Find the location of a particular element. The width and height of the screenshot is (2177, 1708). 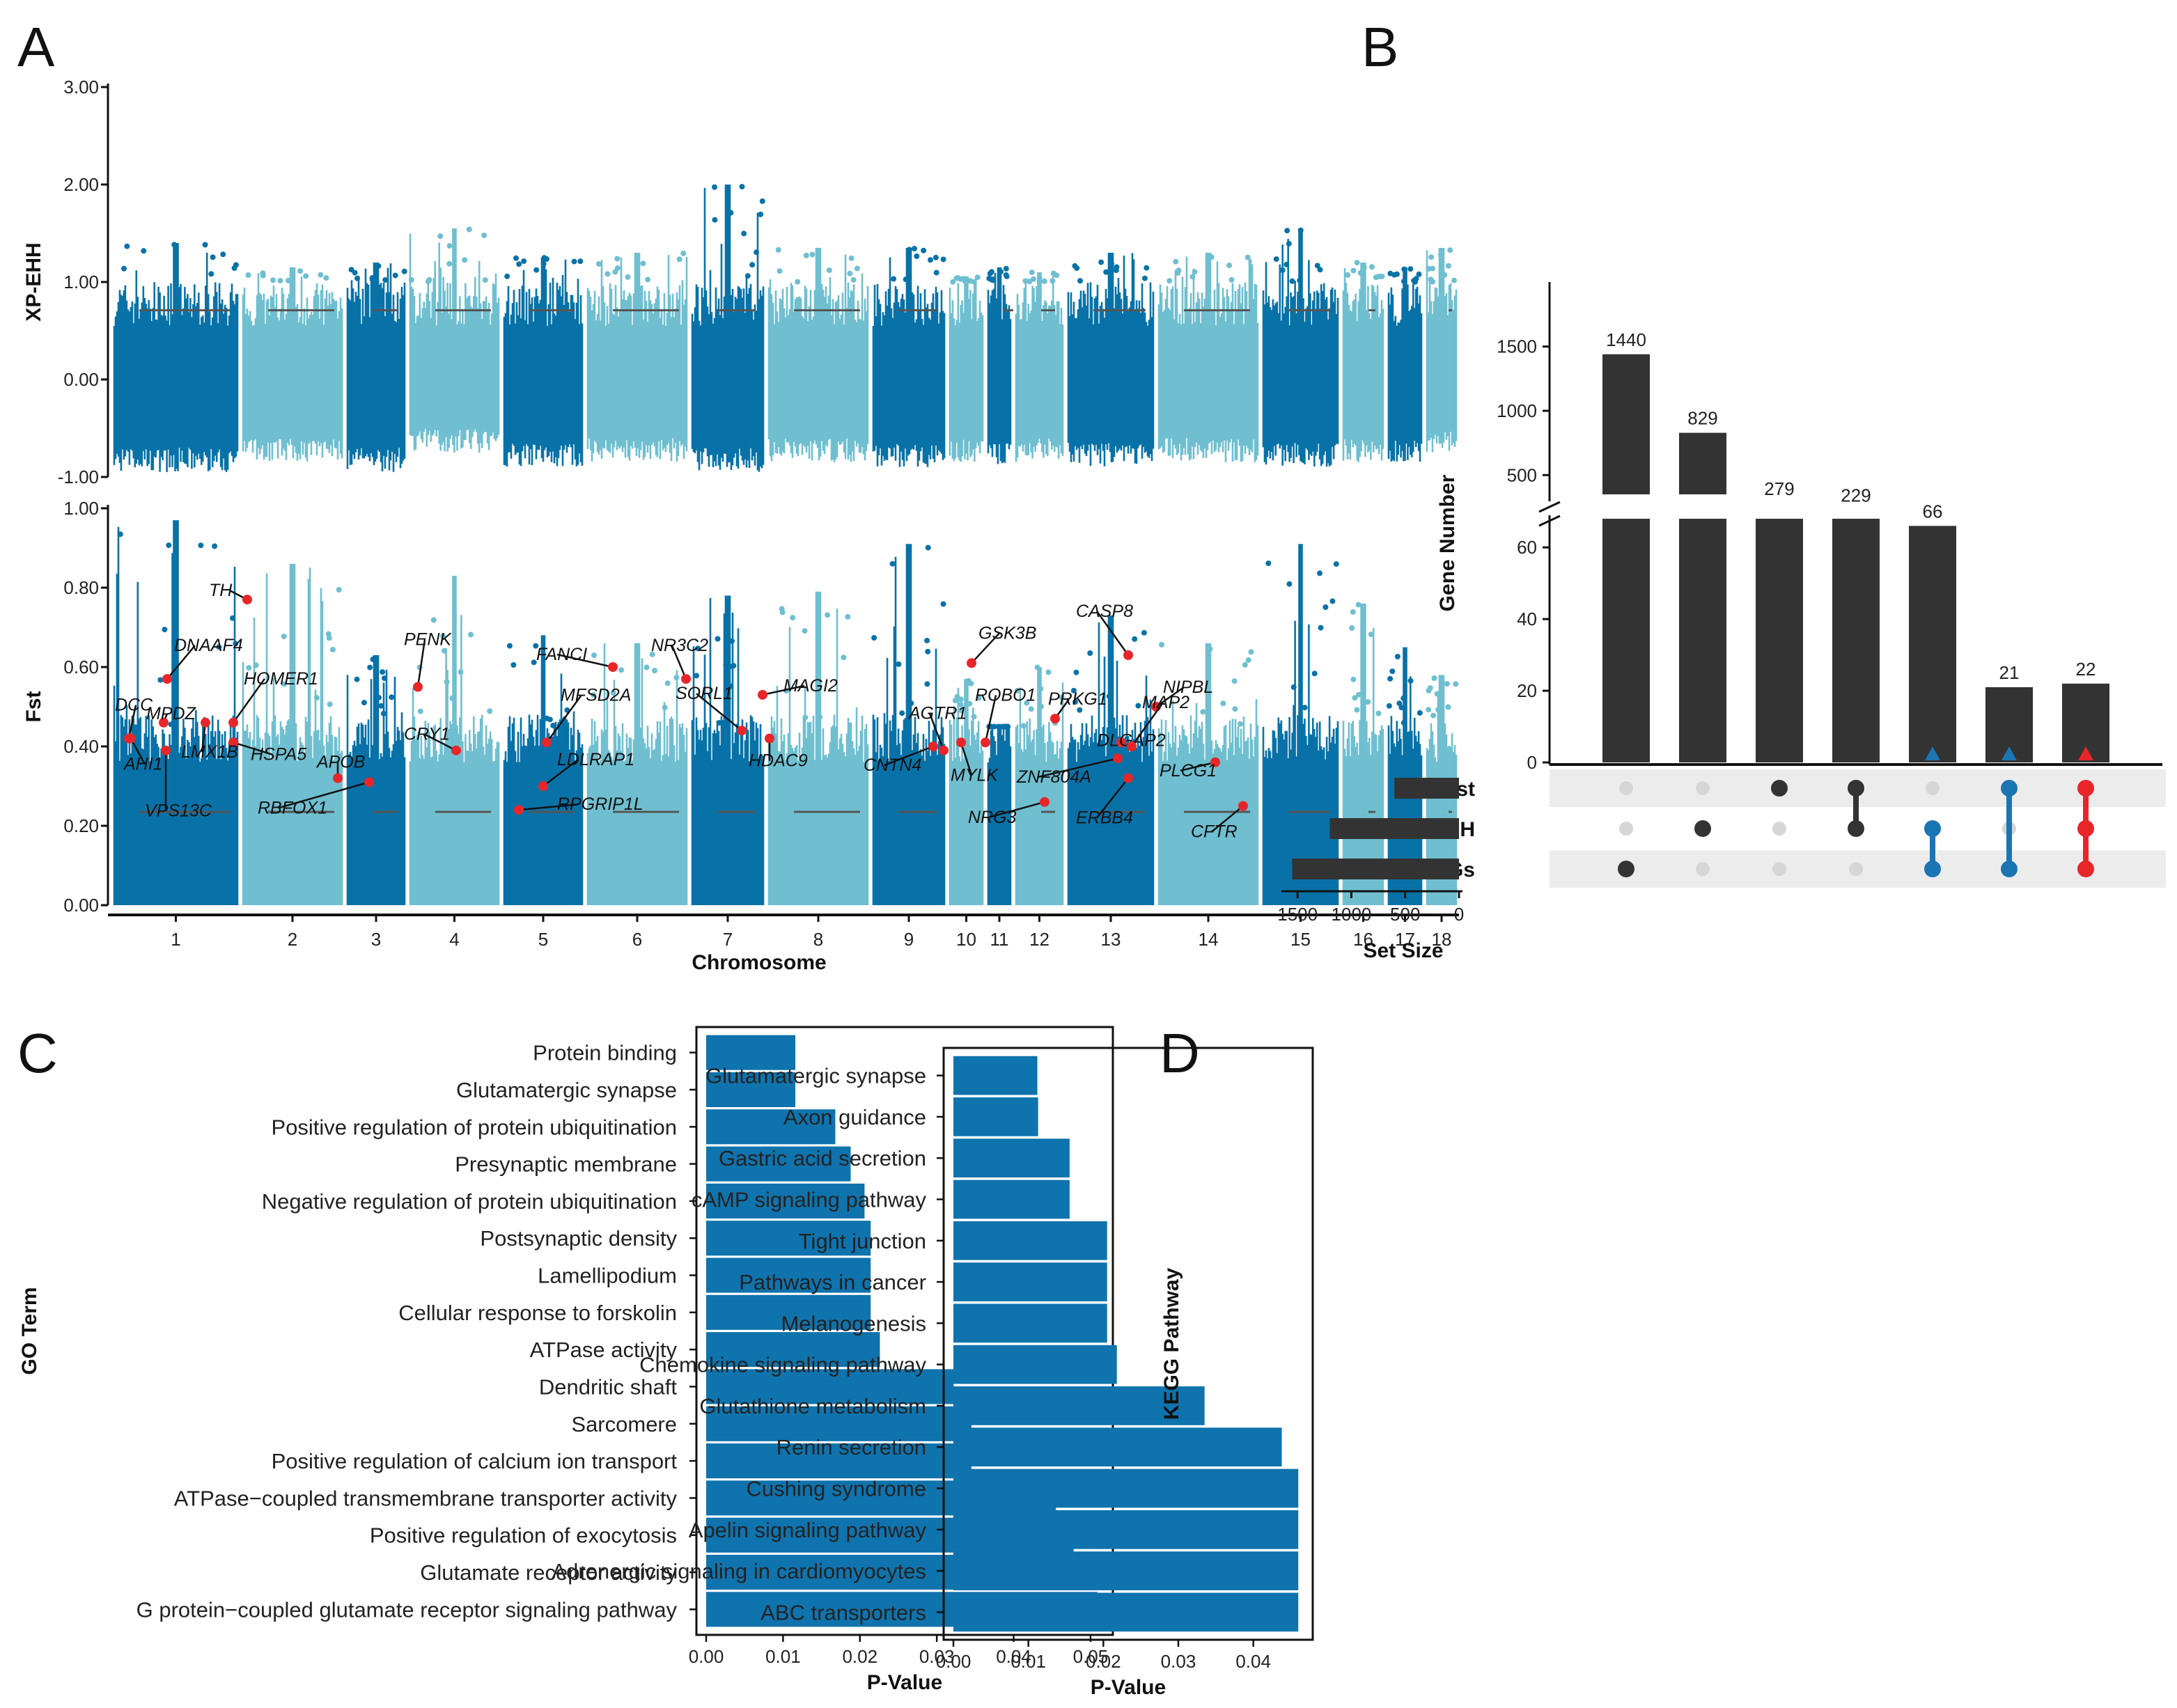

gene-point-map2 is located at coordinates (1132, 746).